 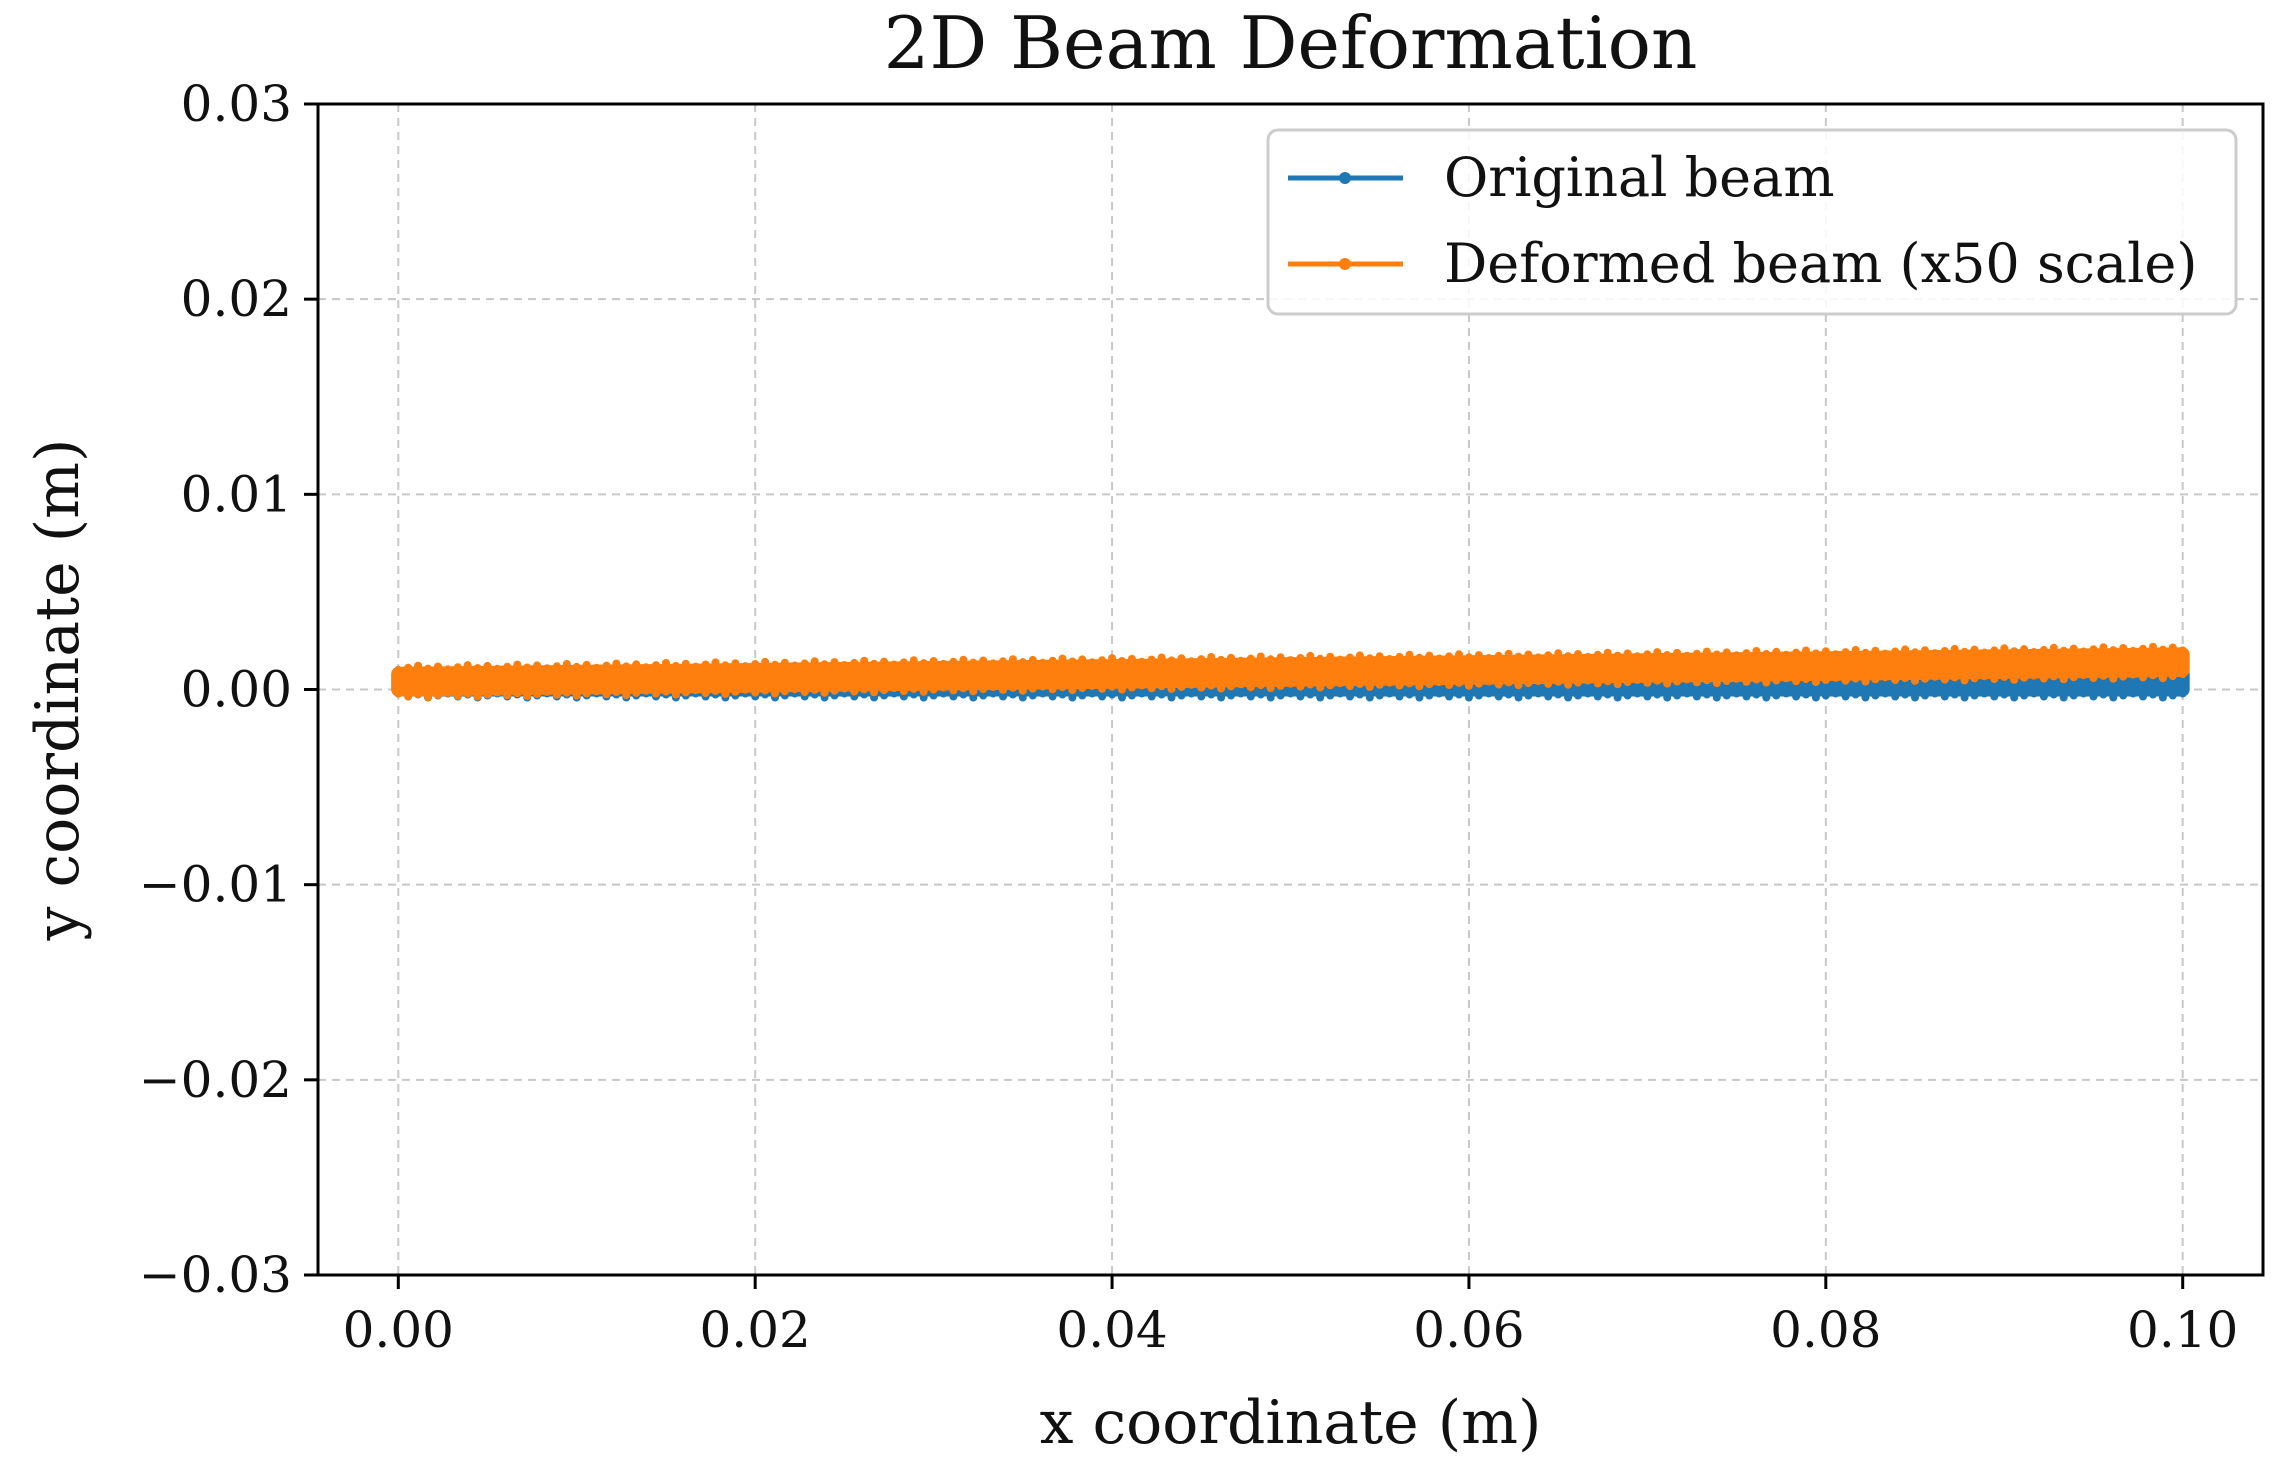 I want to click on x-tick-label: 0.04, so click(x=1111, y=1330).